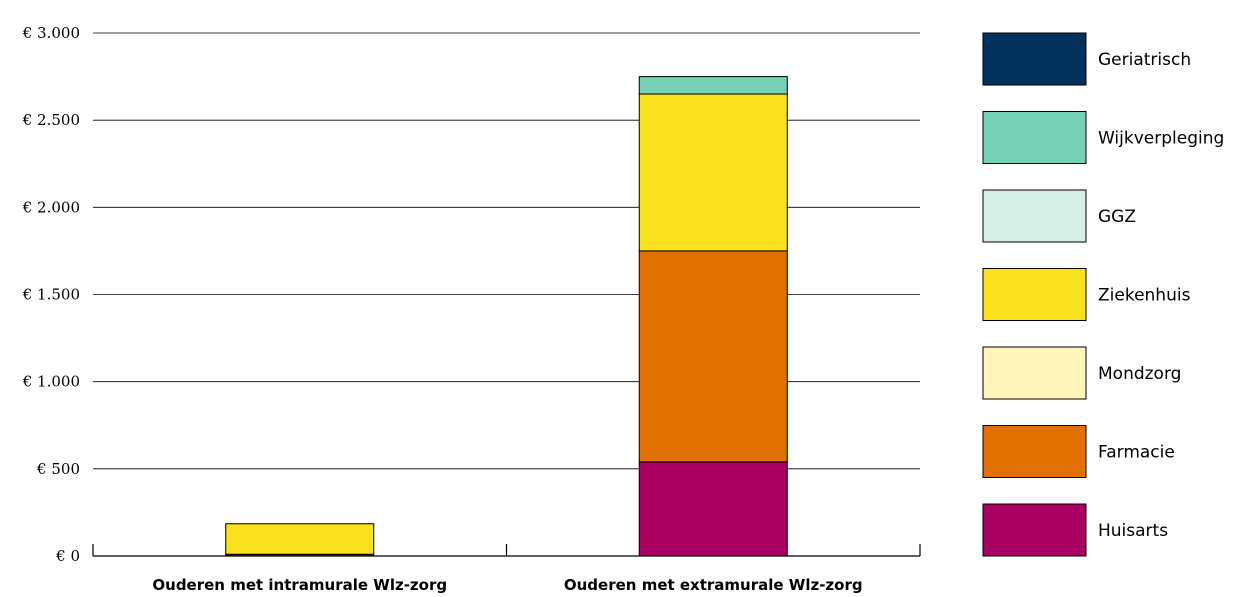 Image resolution: width=1240 pixels, height=597 pixels. Describe the element at coordinates (299, 585) in the screenshot. I see `x-category-label: Ouderen met intramurale Wlz-zorg` at that location.